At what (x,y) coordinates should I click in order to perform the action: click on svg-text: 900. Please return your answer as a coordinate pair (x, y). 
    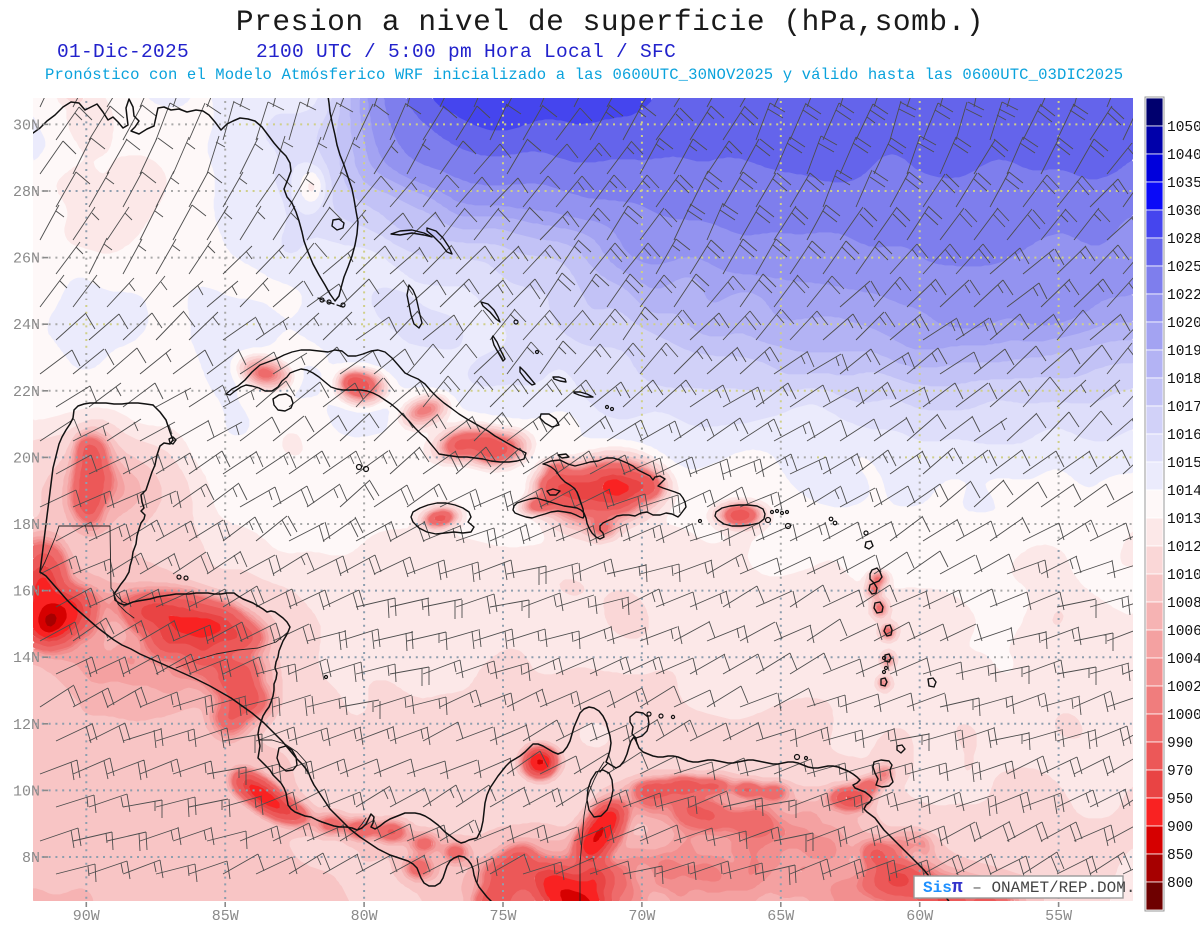
    Looking at the image, I should click on (1180, 828).